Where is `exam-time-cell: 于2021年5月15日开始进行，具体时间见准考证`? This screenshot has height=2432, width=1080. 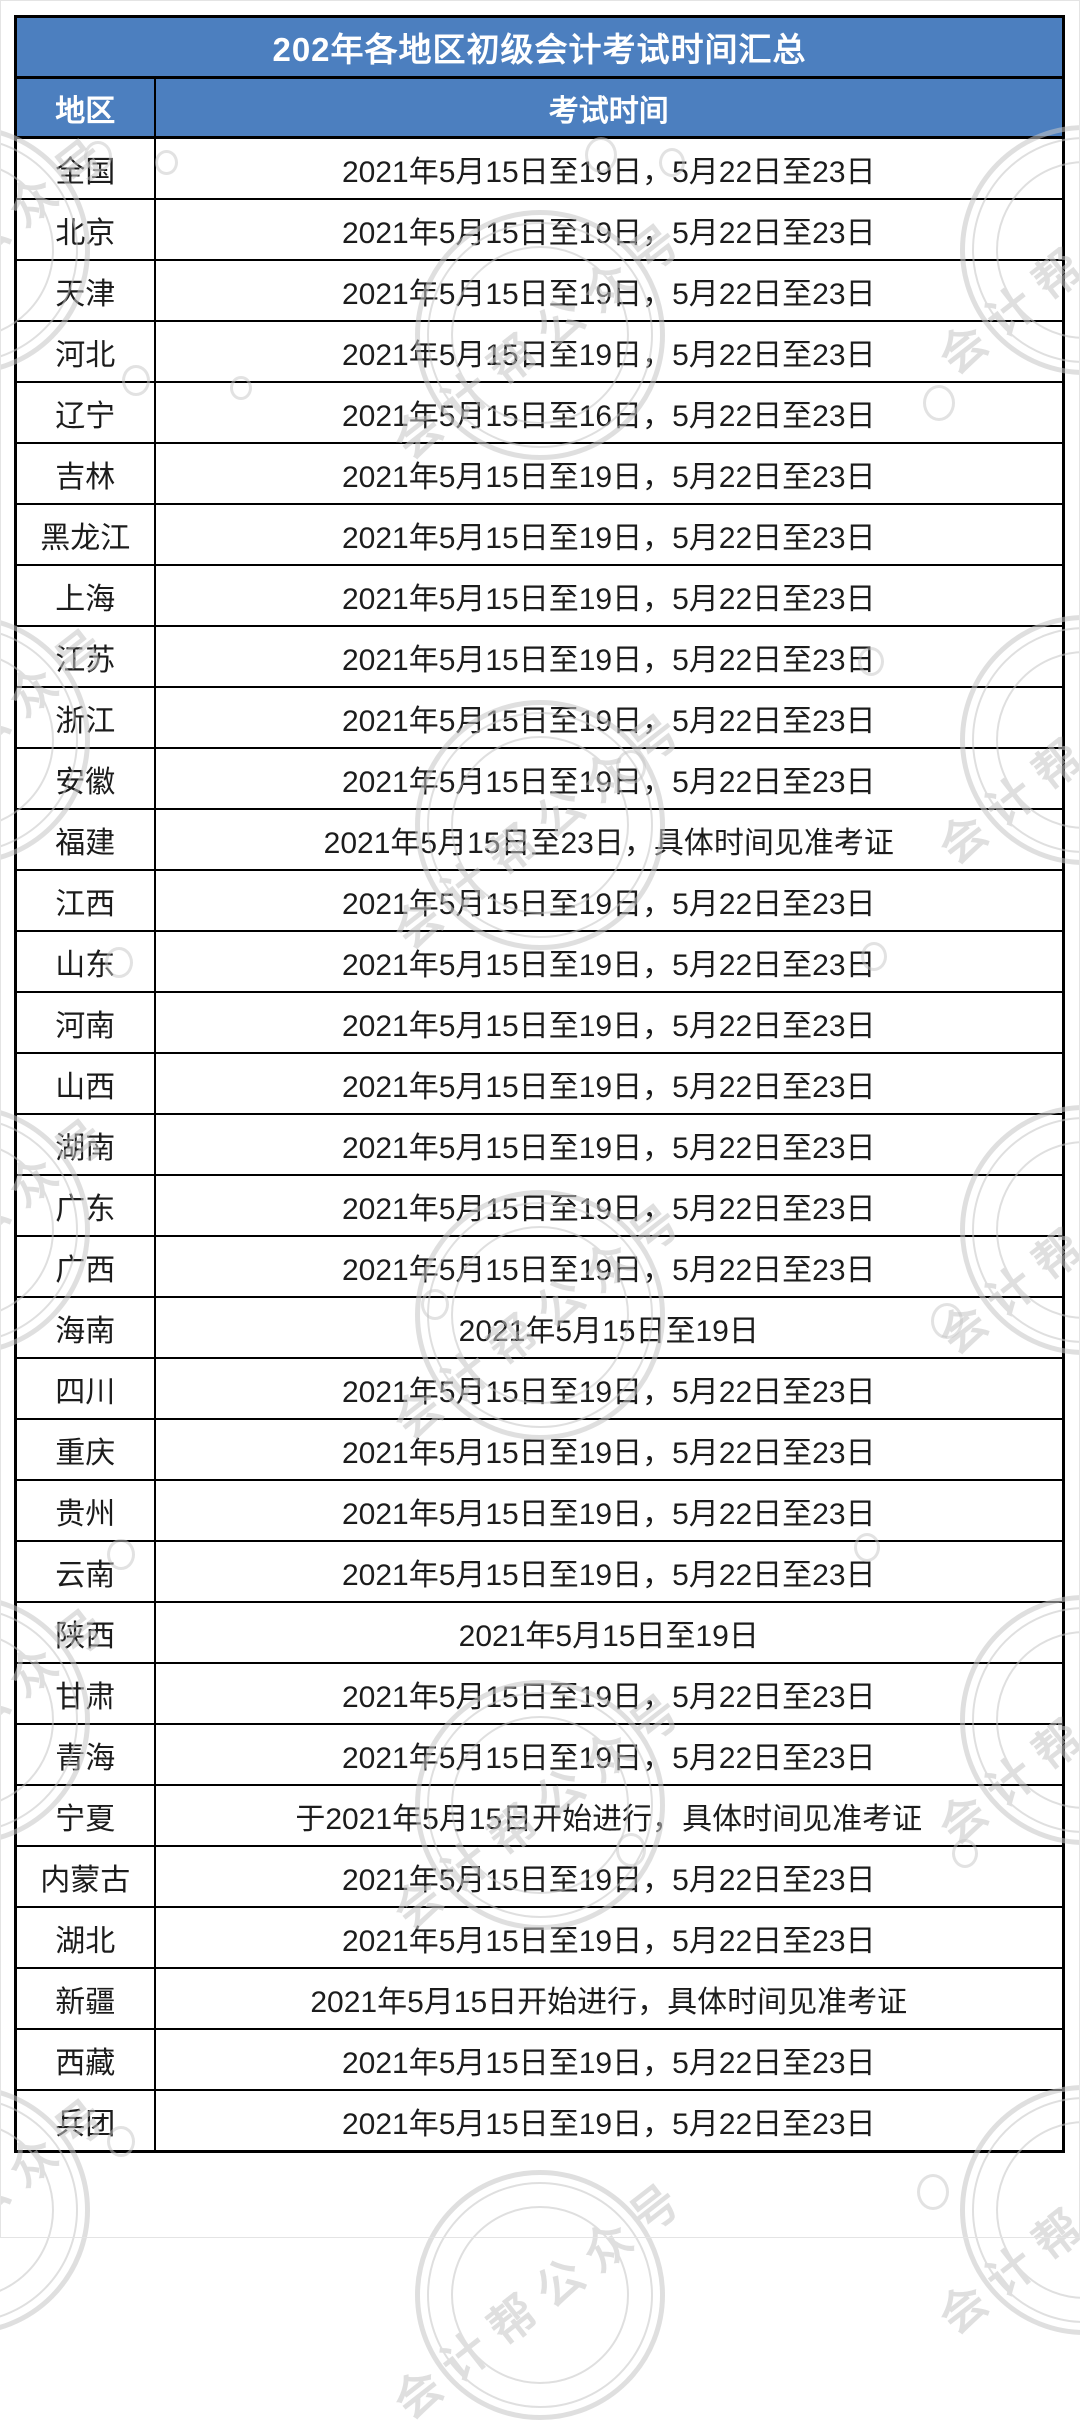 exam-time-cell: 于2021年5月15日开始进行，具体时间见准考证 is located at coordinates (609, 1815).